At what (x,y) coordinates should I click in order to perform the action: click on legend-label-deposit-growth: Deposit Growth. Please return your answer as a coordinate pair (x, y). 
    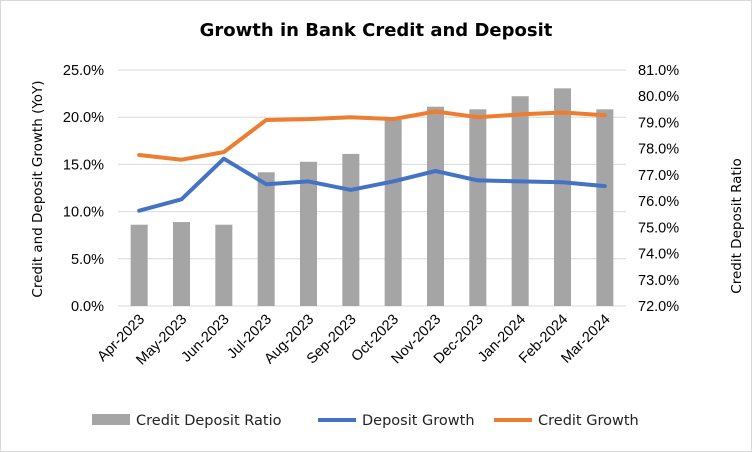
    Looking at the image, I should click on (418, 421).